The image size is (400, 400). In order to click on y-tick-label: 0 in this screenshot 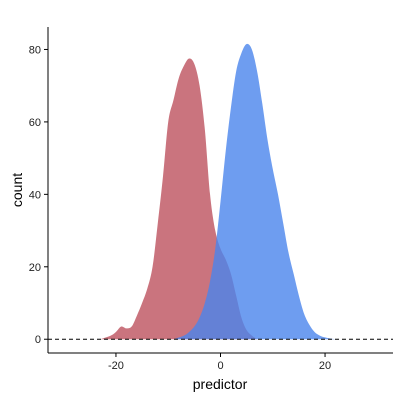, I will do `click(38, 340)`.